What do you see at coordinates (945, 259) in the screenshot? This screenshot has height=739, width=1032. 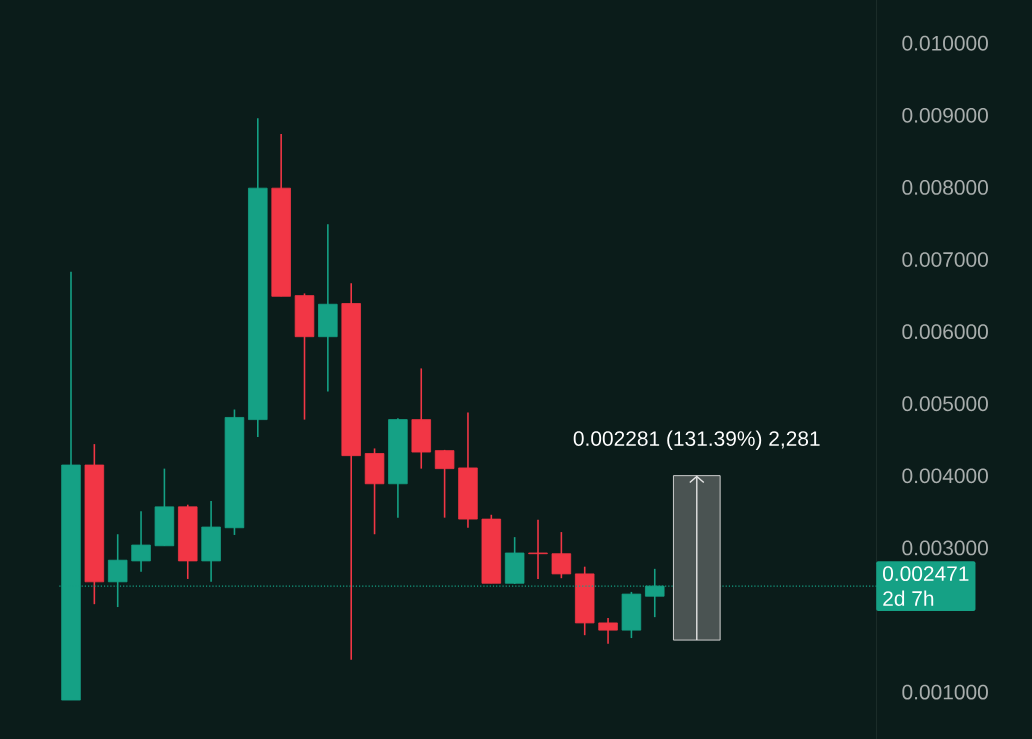 I see `y-tick-label: 0.007000` at bounding box center [945, 259].